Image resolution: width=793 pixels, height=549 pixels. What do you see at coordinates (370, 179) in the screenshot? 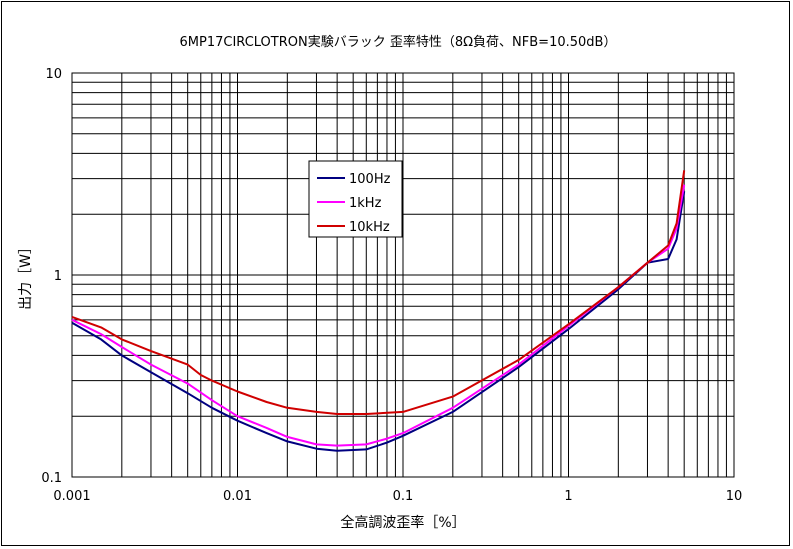
I see `legend-label: 100Hz` at bounding box center [370, 179].